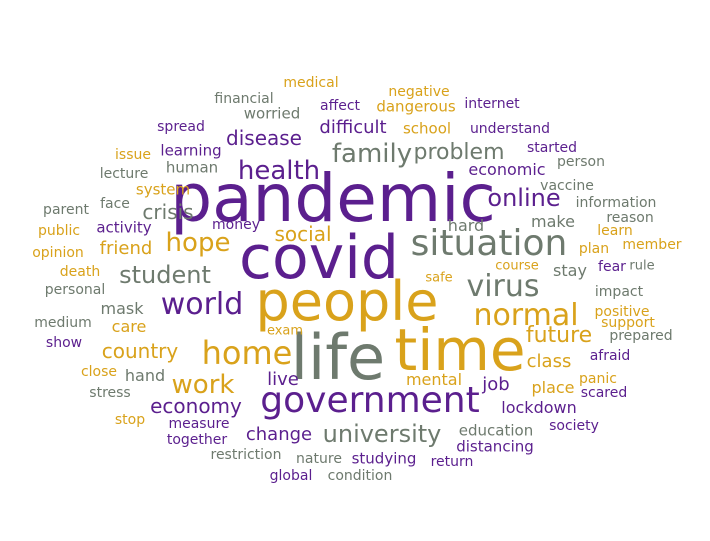 Image resolution: width=710 pixels, height=541 pixels. Describe the element at coordinates (439, 278) in the screenshot. I see `word-safe: safe` at that location.